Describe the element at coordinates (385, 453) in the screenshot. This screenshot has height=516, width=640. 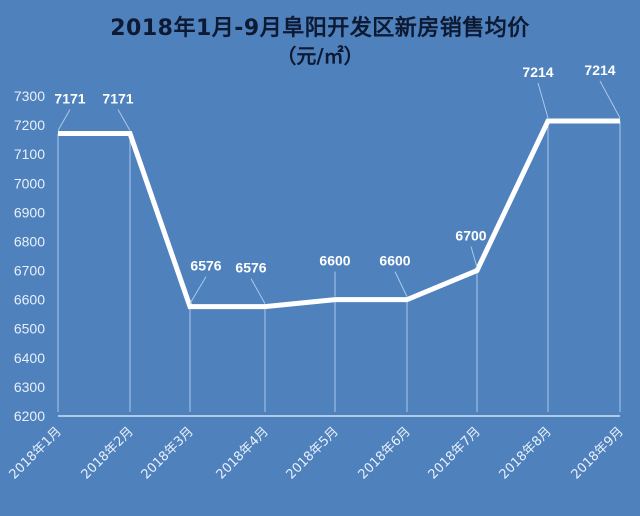
I see `x-tick-label: 2018年6月` at that location.